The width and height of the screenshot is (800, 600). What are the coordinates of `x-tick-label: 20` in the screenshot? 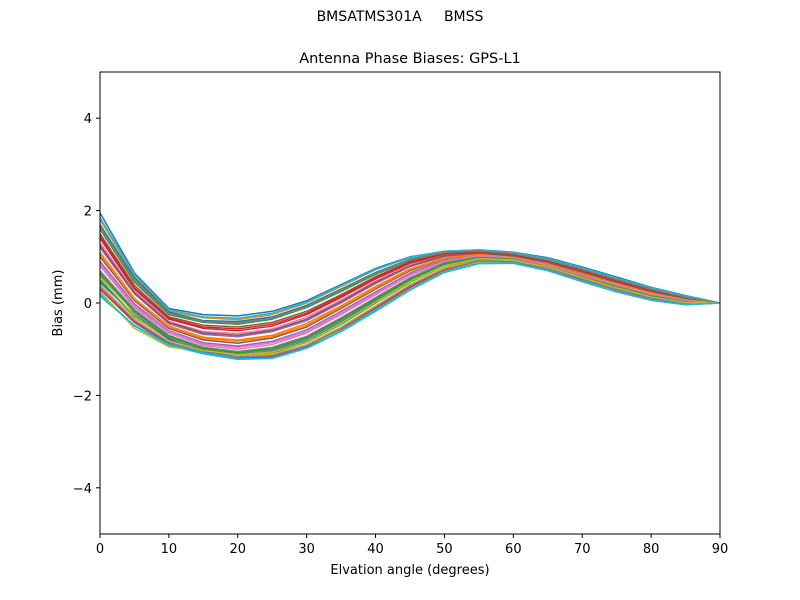 It's located at (238, 549).